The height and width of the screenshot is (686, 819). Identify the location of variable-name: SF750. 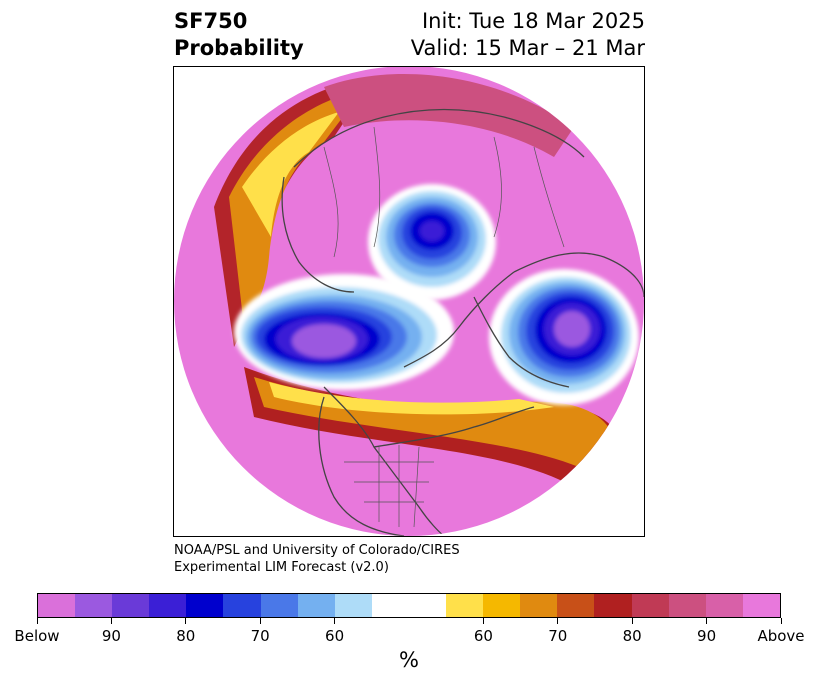
(211, 21).